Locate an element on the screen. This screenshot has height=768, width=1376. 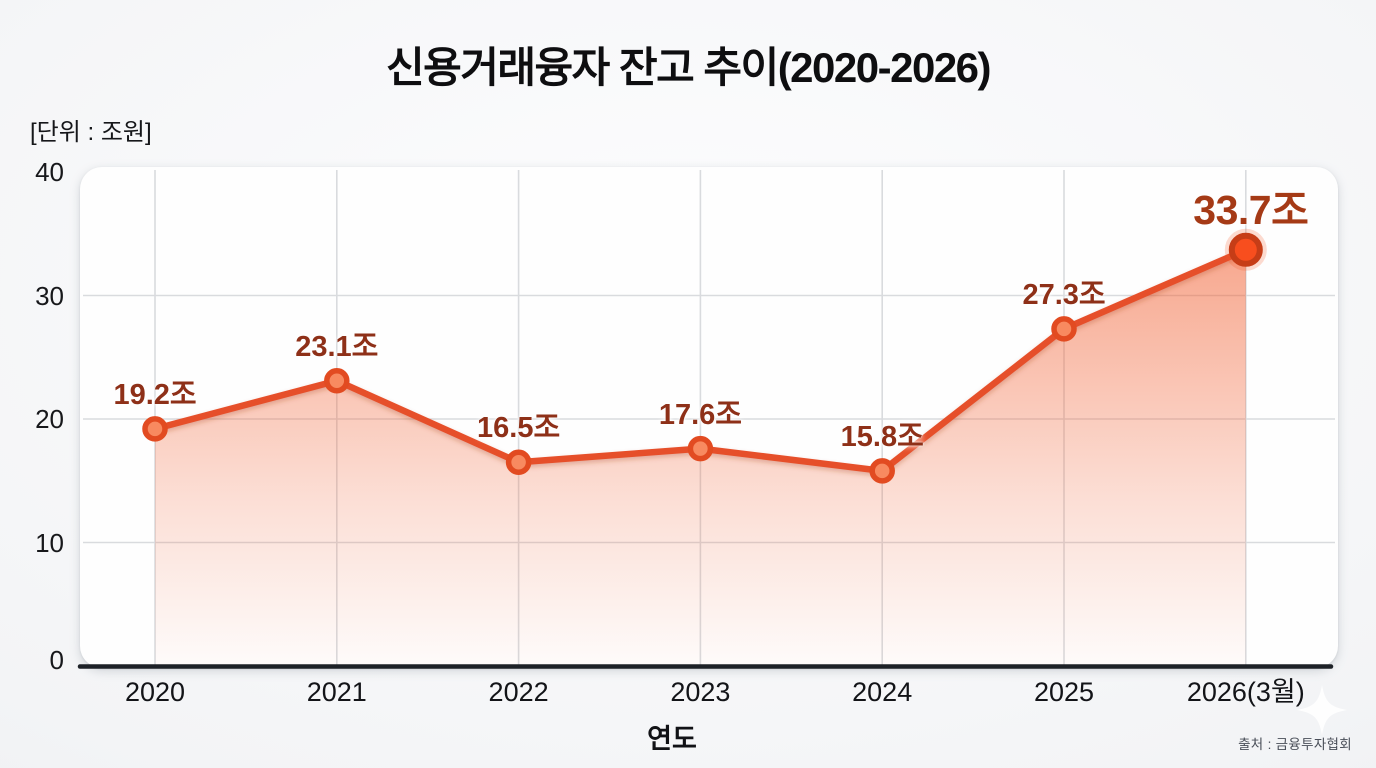
point-value-label-2022: 16.5조 is located at coordinates (519, 428).